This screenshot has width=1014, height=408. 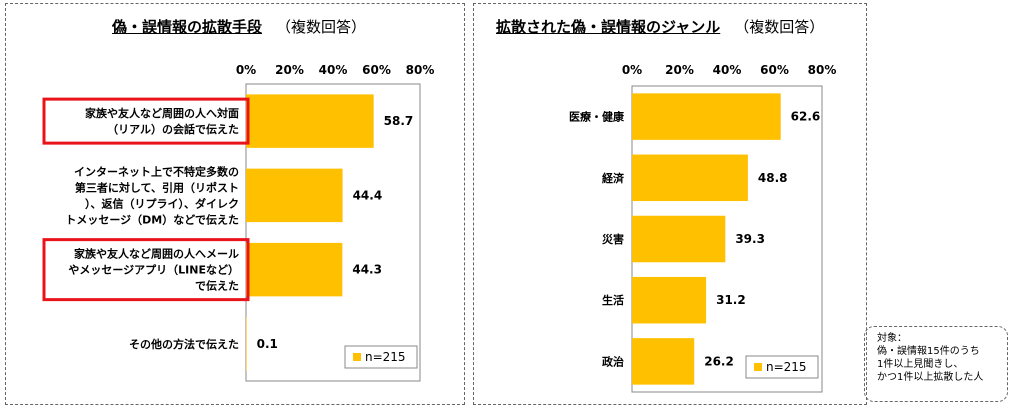 I want to click on left-category-label: その他の方法で伝えた, so click(x=184, y=344).